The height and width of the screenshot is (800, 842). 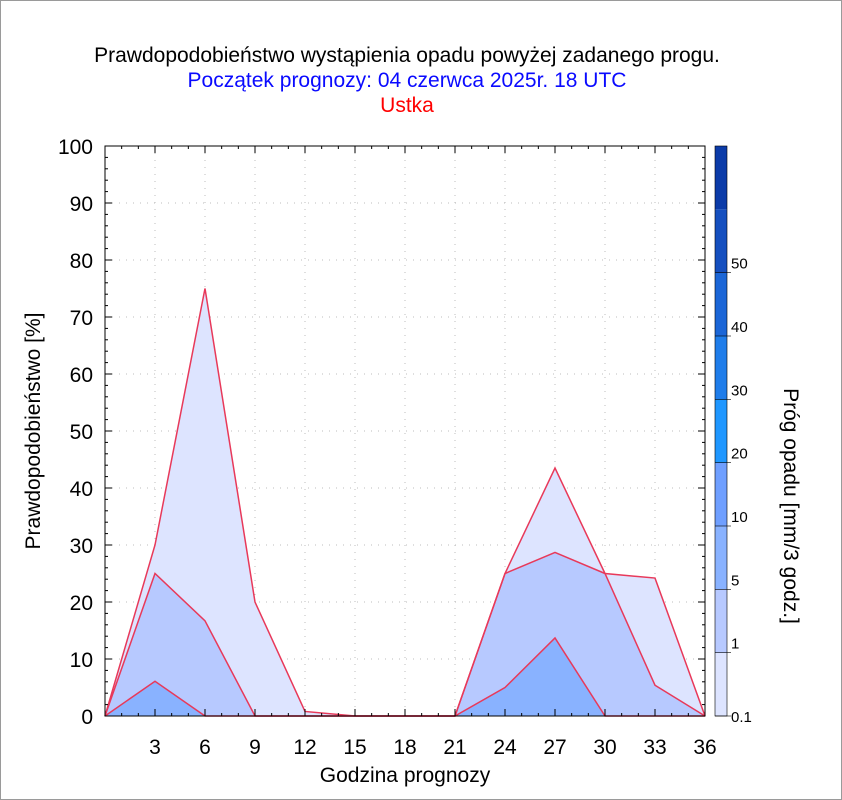 I want to click on colorbar-tick-label: 50, so click(x=739, y=264).